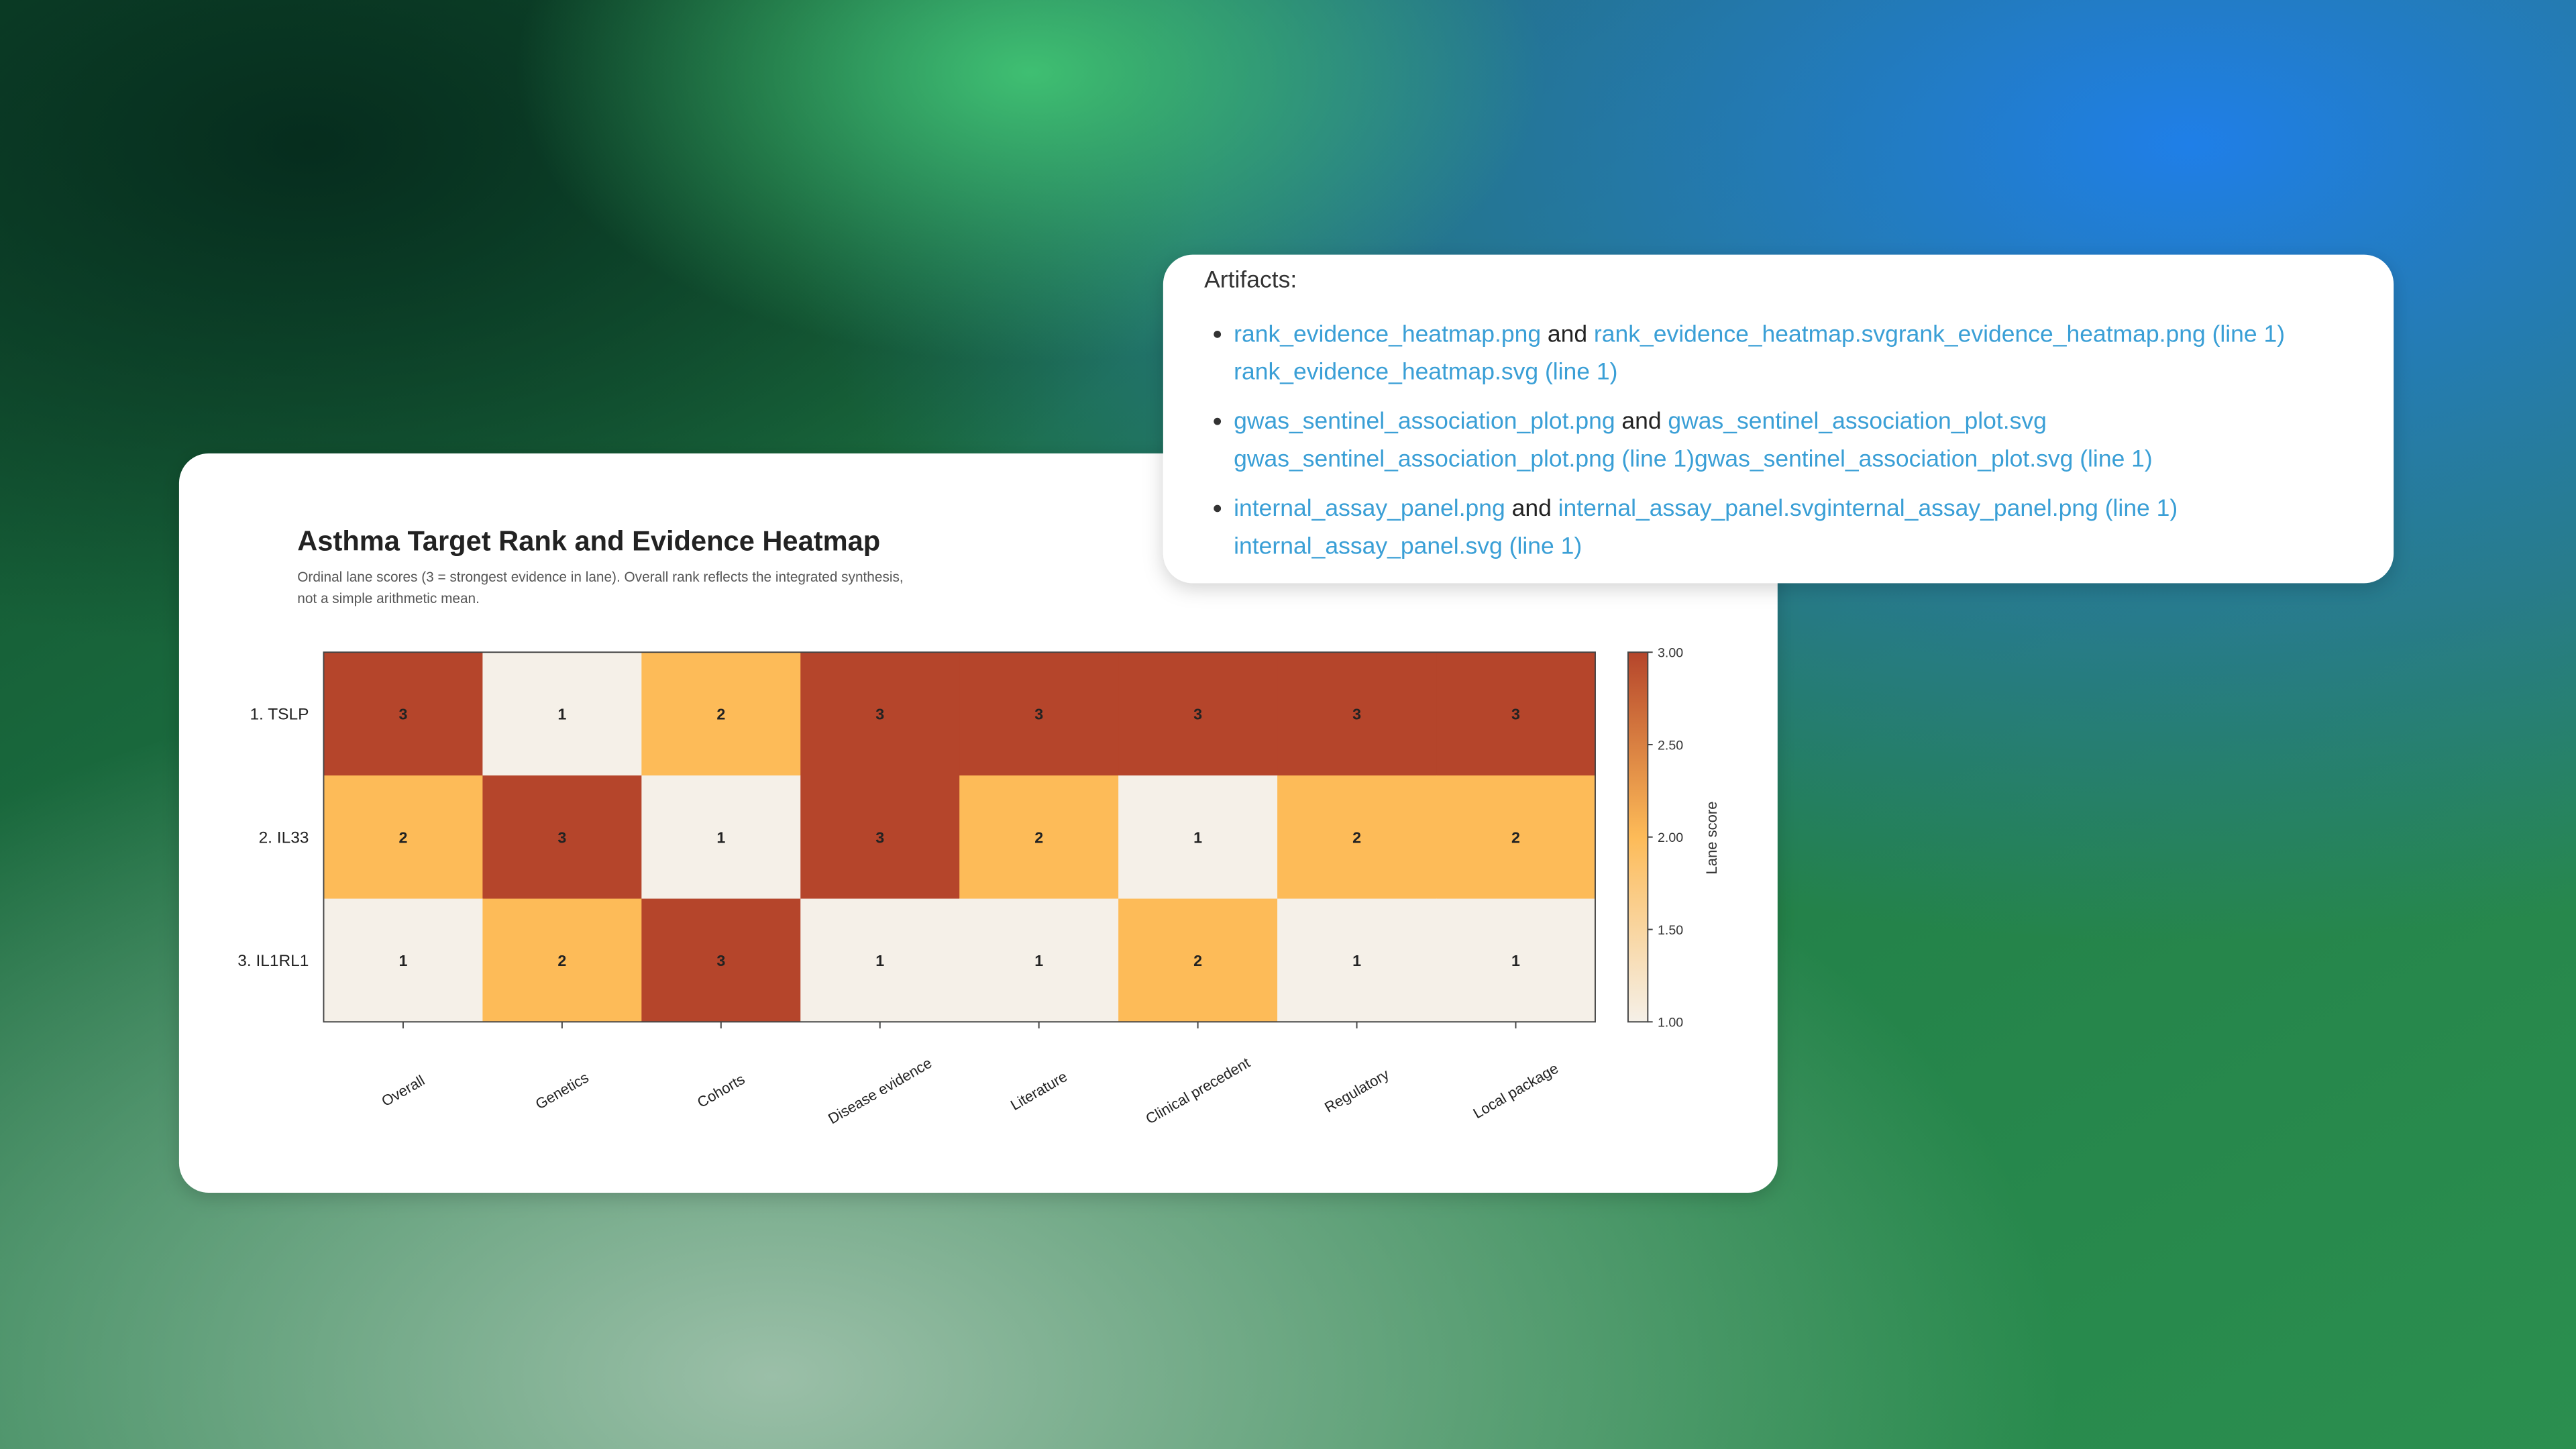 The width and height of the screenshot is (2576, 1449). I want to click on artifact-link: rank_evidence_heatmap.svg, so click(1746, 333).